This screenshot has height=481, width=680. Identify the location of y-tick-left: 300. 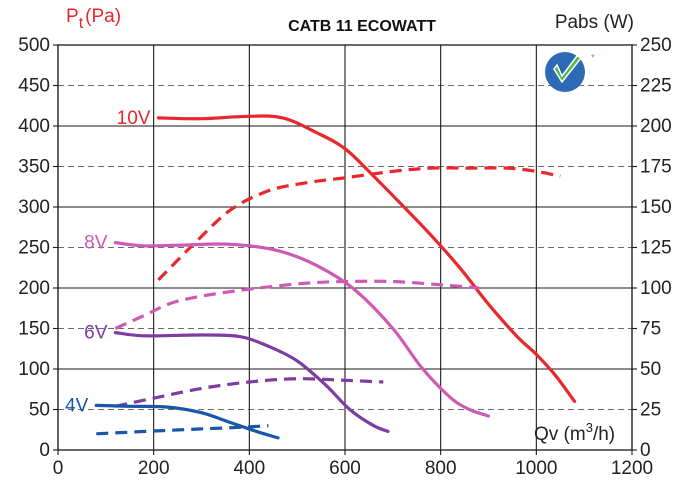
(34, 207).